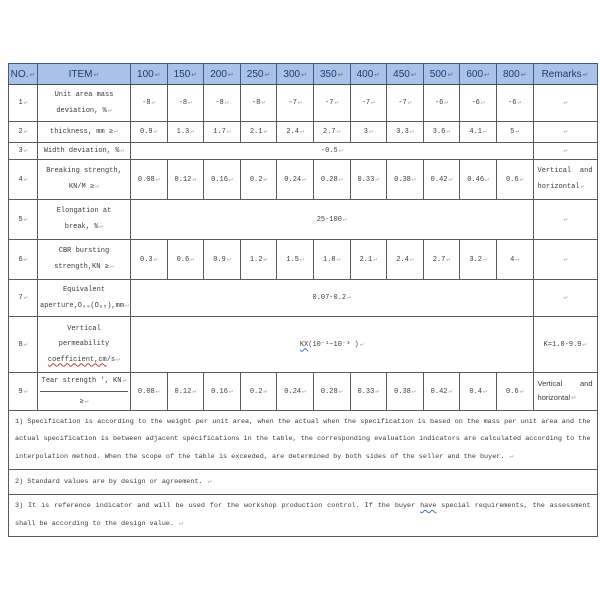 This screenshot has height=600, width=600. Describe the element at coordinates (183, 132) in the screenshot. I see `cell-value: 1.3` at that location.